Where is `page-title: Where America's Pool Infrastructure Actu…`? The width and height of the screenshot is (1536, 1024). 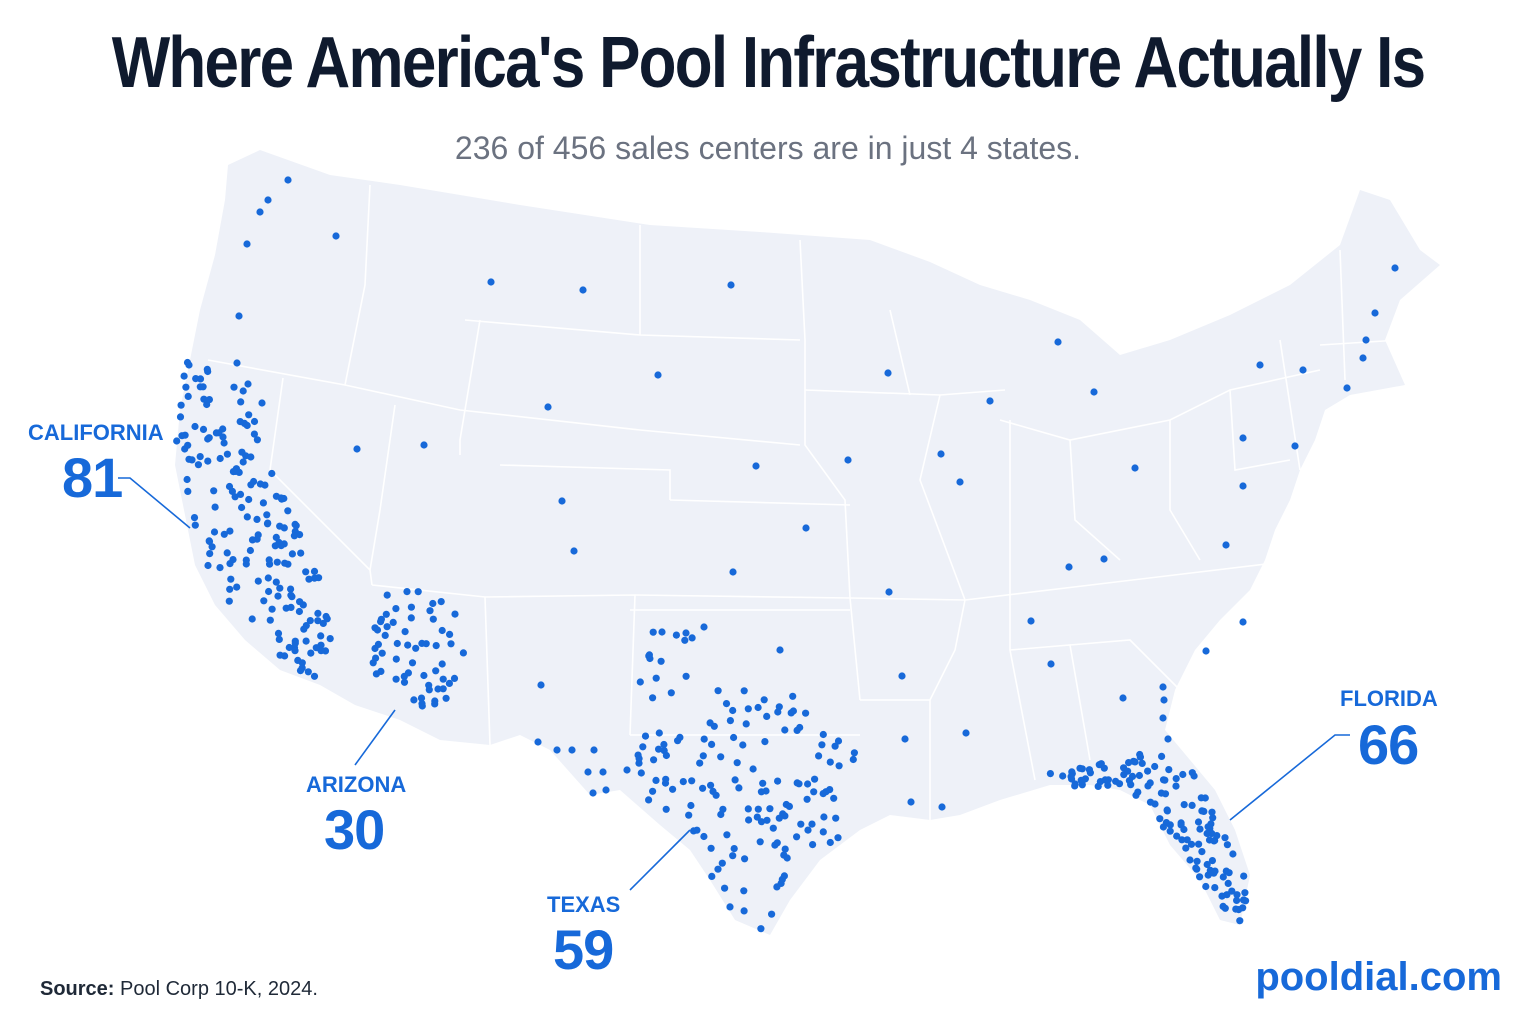 page-title: Where America's Pool Infrastructure Actu… is located at coordinates (768, 63).